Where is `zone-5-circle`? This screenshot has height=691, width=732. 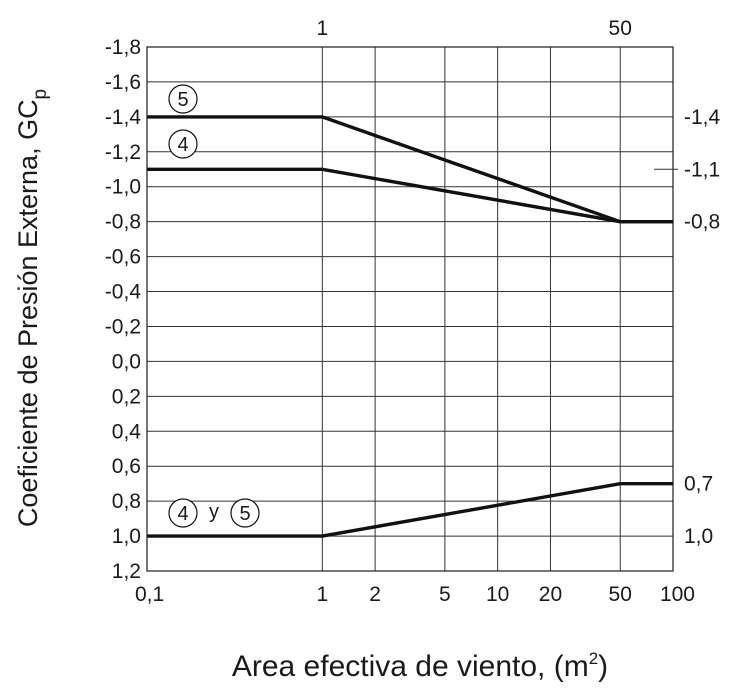 zone-5-circle is located at coordinates (183, 99).